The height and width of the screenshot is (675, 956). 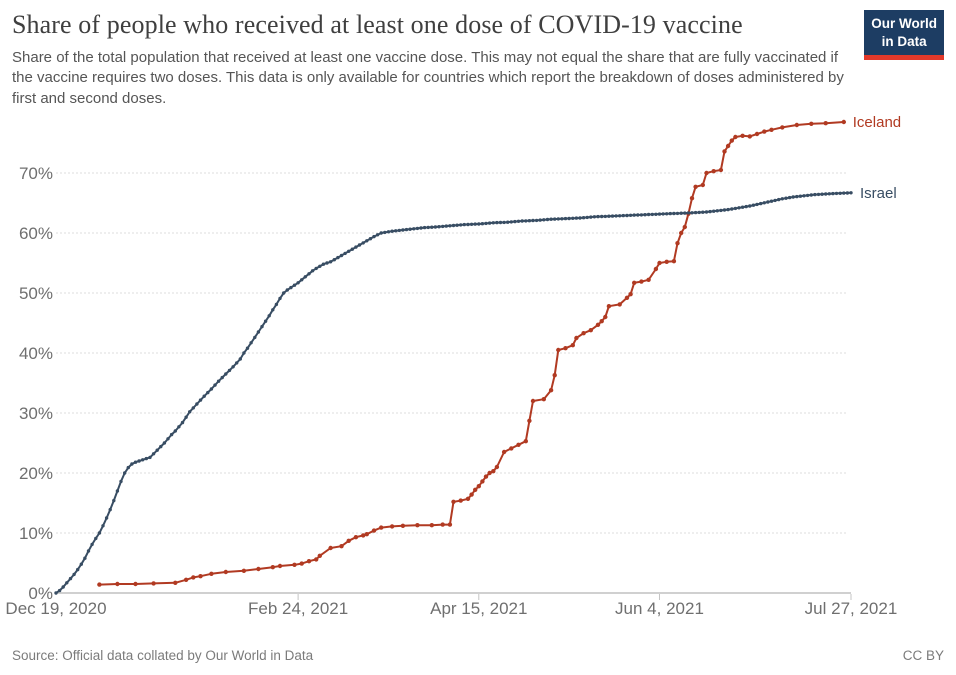 I want to click on owid-logo-line1: Our World, so click(x=904, y=23).